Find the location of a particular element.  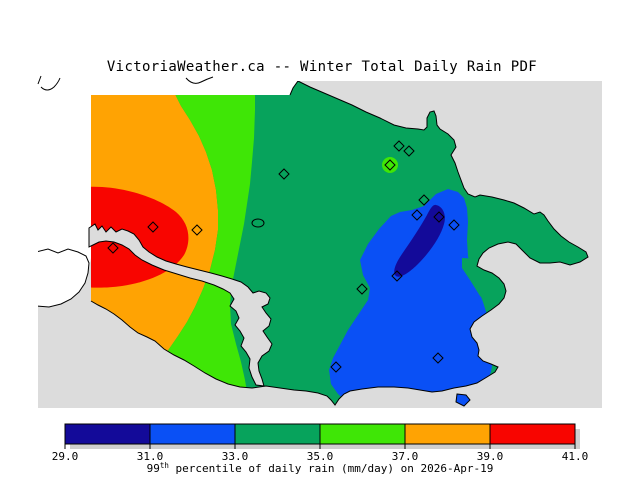

islet is located at coordinates (463, 400).